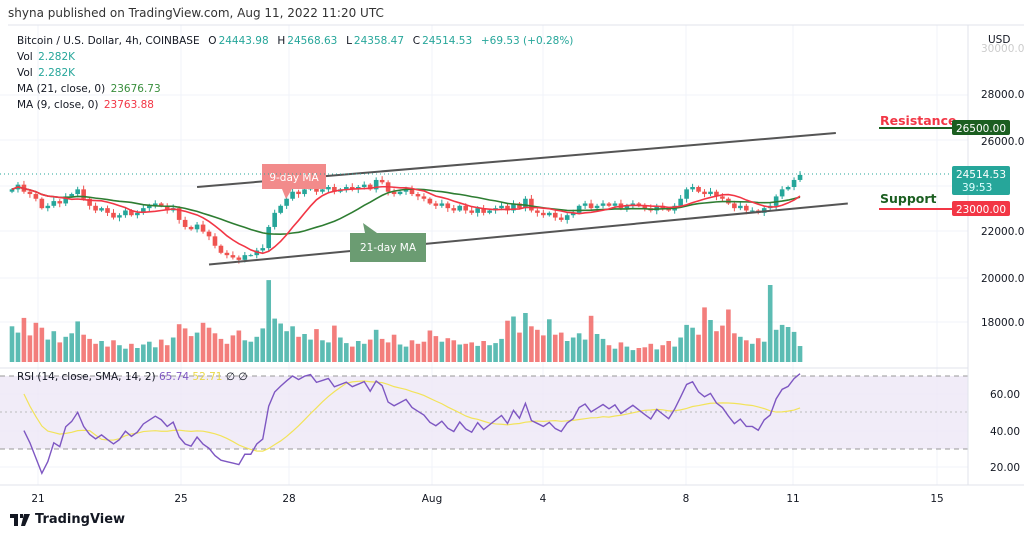 The image size is (1024, 536). I want to click on ma21-line, so click(406, 211).